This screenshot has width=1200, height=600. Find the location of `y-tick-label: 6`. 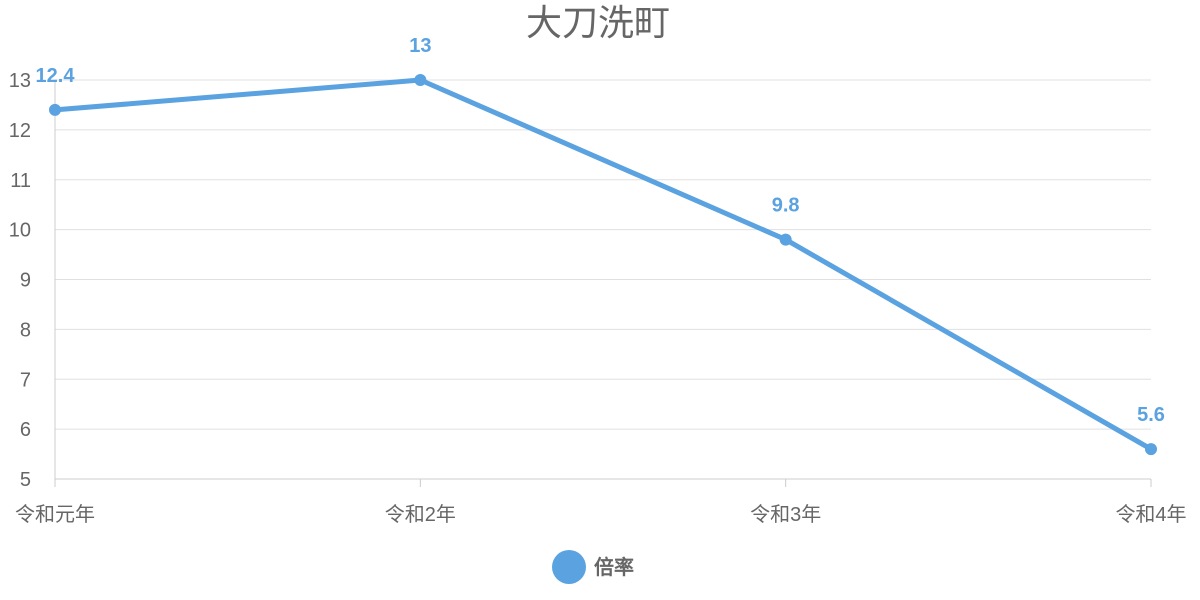

y-tick-label: 6 is located at coordinates (25, 430).